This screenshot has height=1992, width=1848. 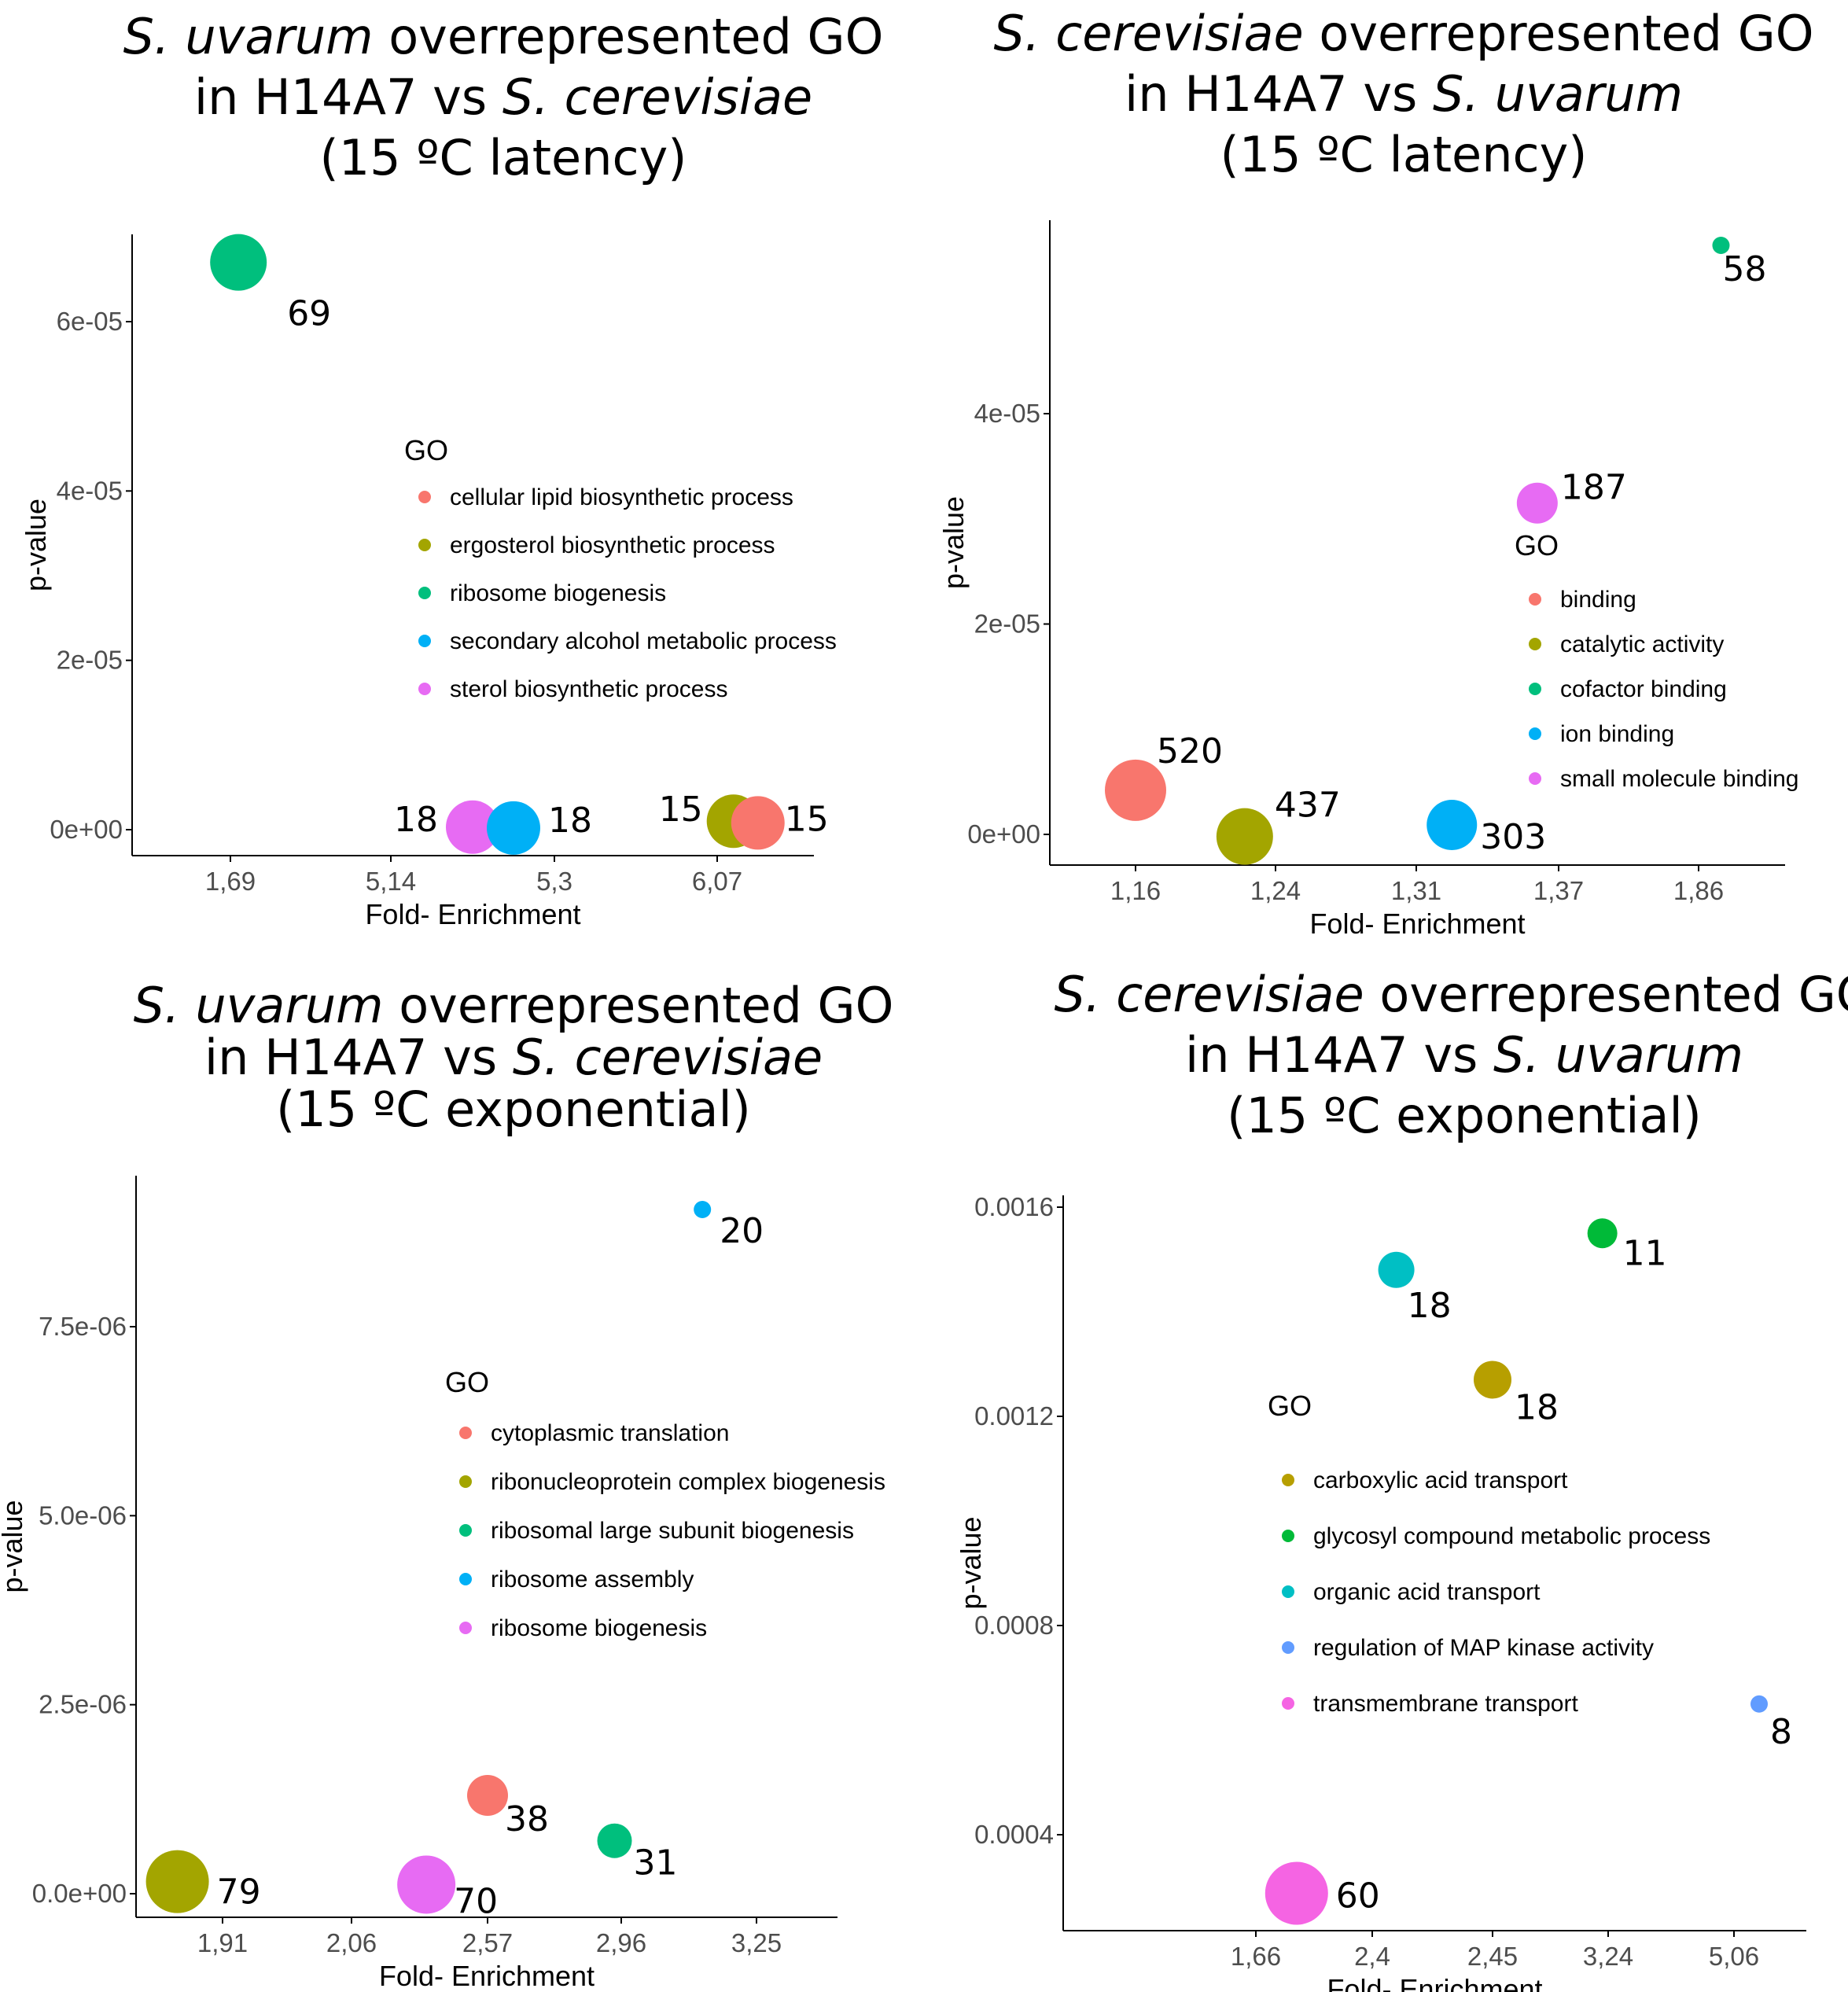 What do you see at coordinates (656, 1863) in the screenshot?
I see `bubble-count-label: 31` at bounding box center [656, 1863].